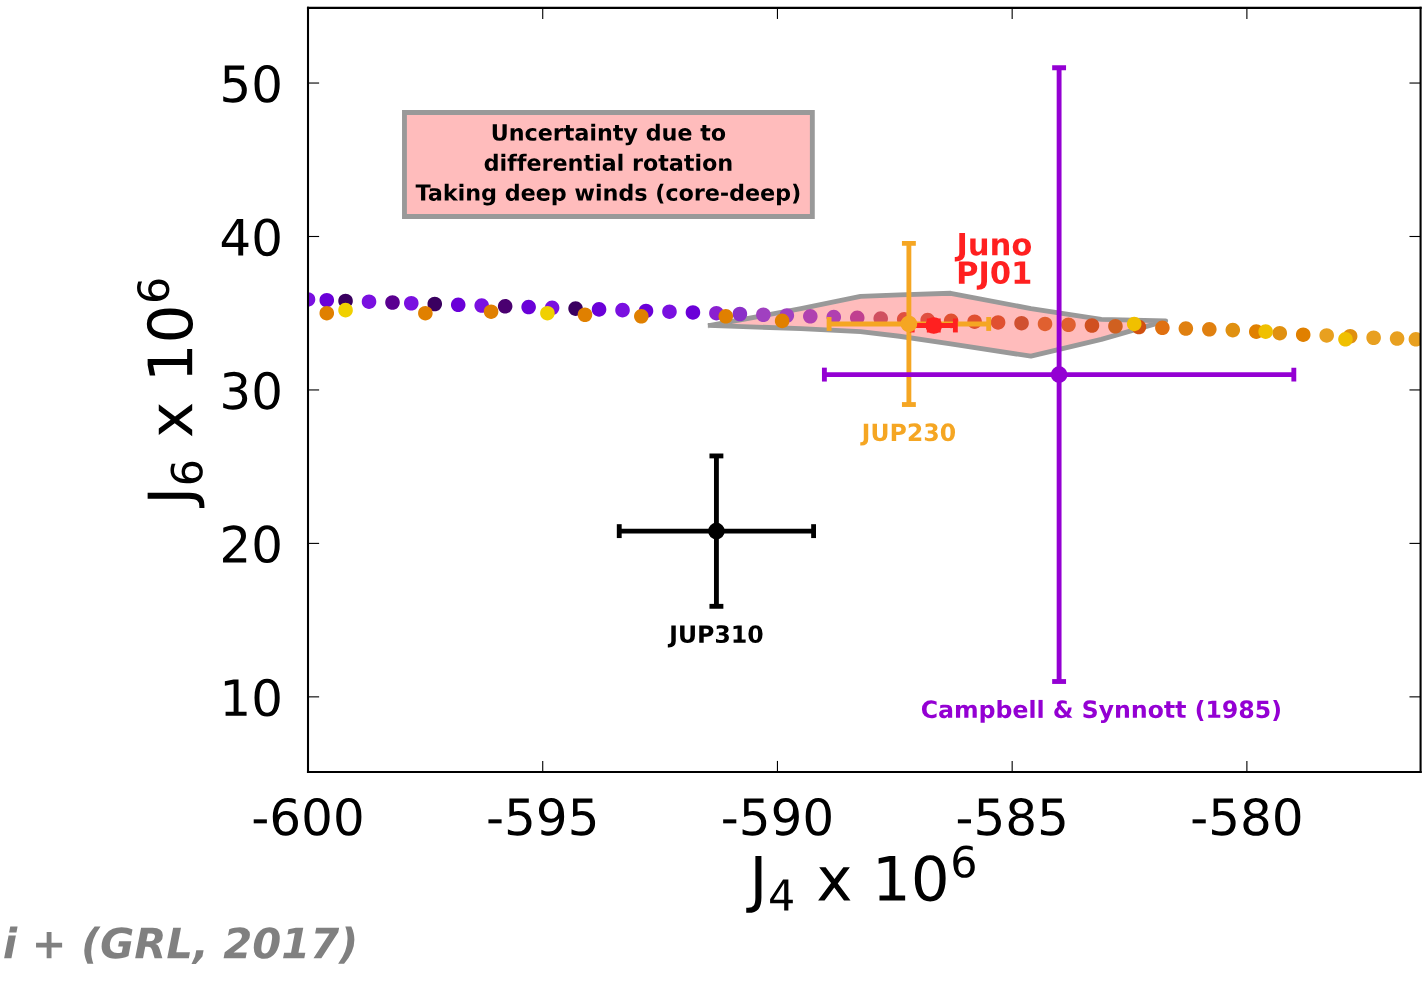 This screenshot has height=981, width=1422. Describe the element at coordinates (179, 945) in the screenshot. I see `text: i + (GRL, 2017)` at that location.